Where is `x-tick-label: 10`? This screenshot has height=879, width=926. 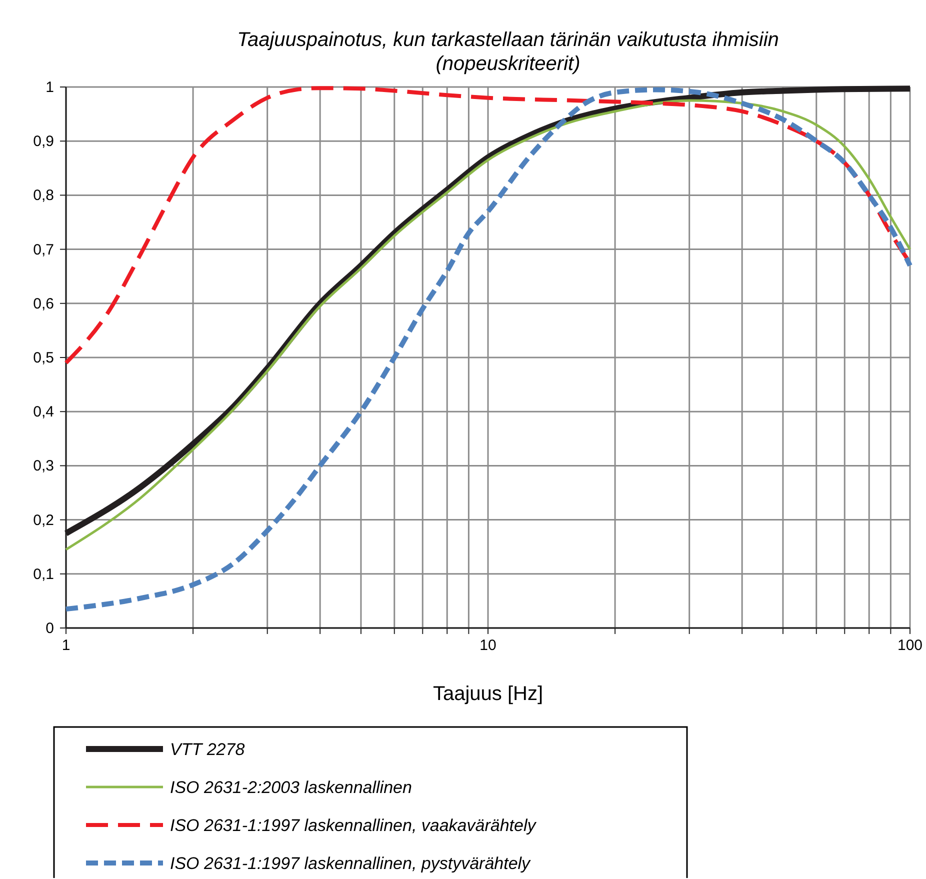
x-tick-label: 10 is located at coordinates (488, 645).